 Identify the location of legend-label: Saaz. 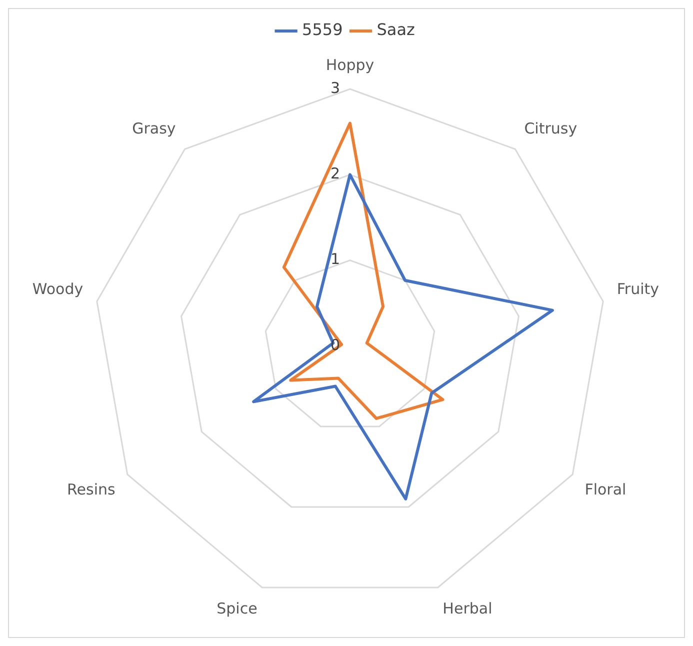
(395, 30).